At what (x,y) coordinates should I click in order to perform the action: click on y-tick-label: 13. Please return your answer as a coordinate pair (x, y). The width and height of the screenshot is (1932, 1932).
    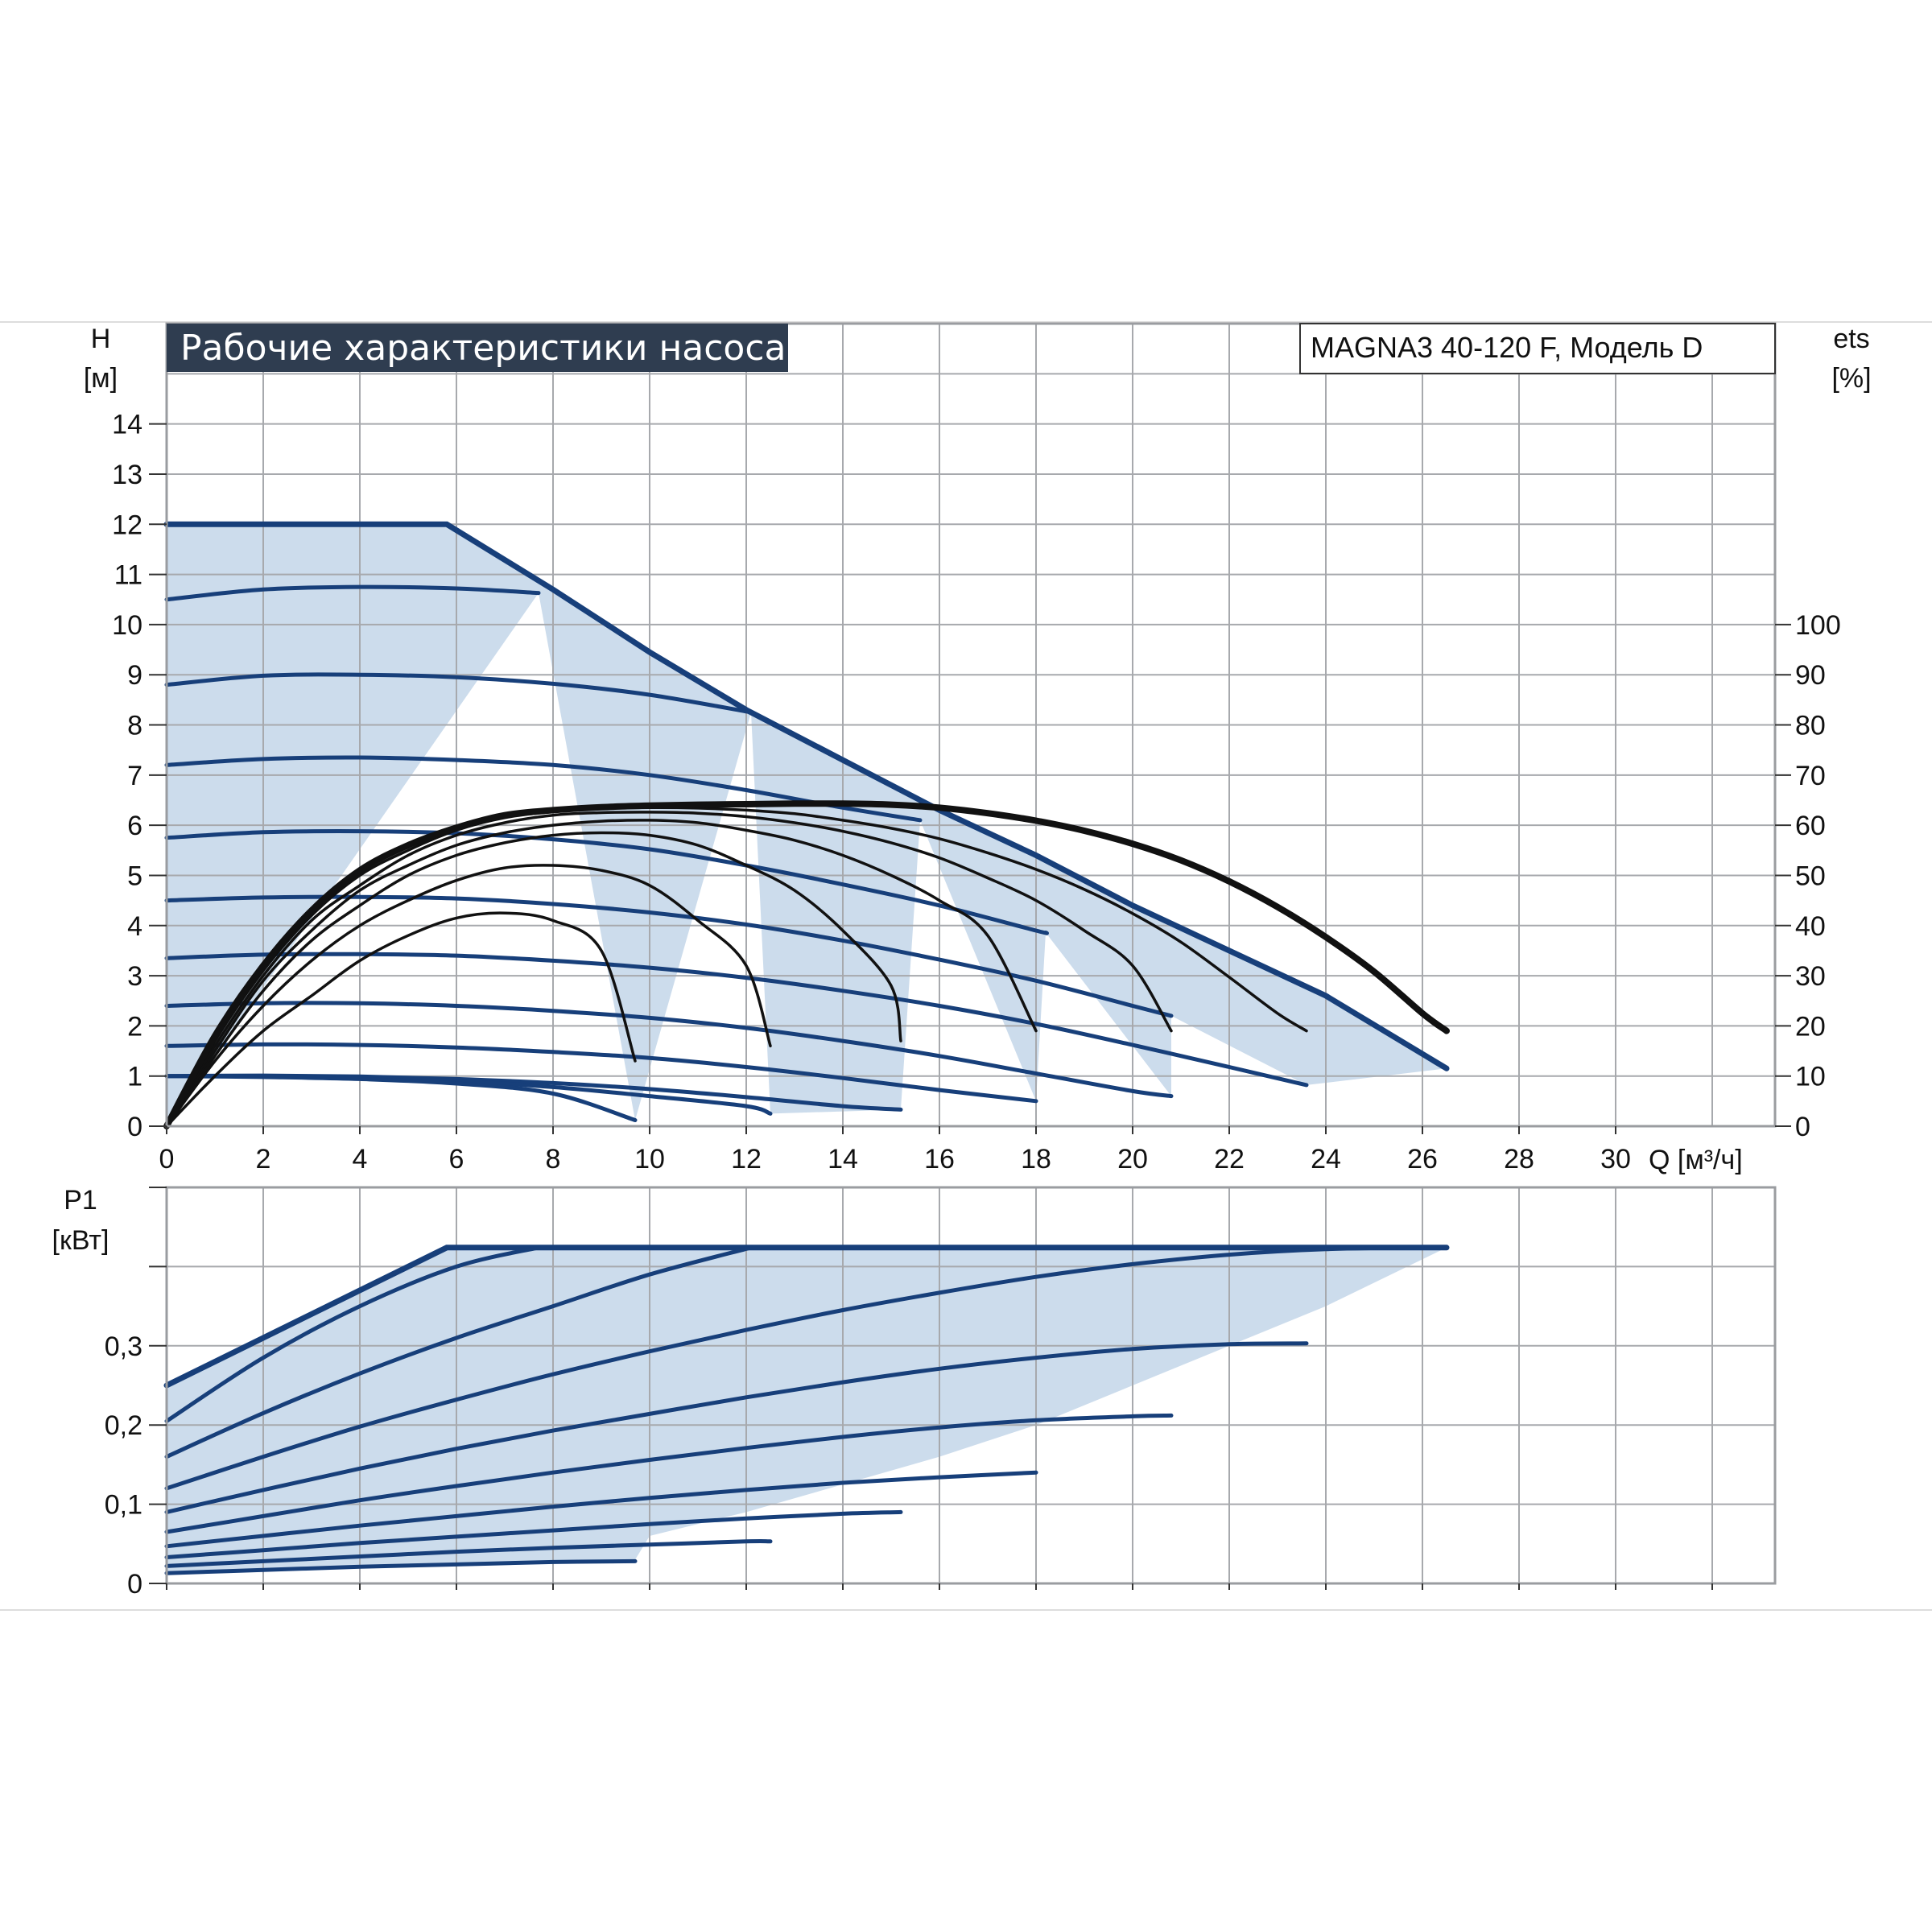
    Looking at the image, I should click on (127, 475).